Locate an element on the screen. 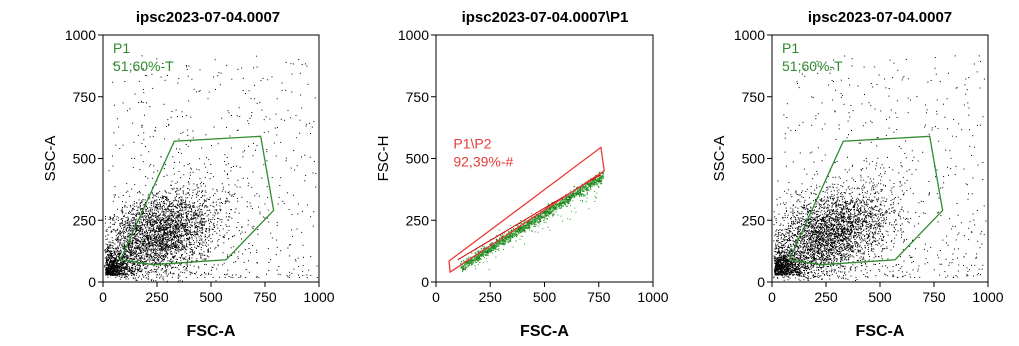 Image resolution: width=1019 pixels, height=346 pixels. gate-stat-label: 92,39%-# is located at coordinates (483, 162).